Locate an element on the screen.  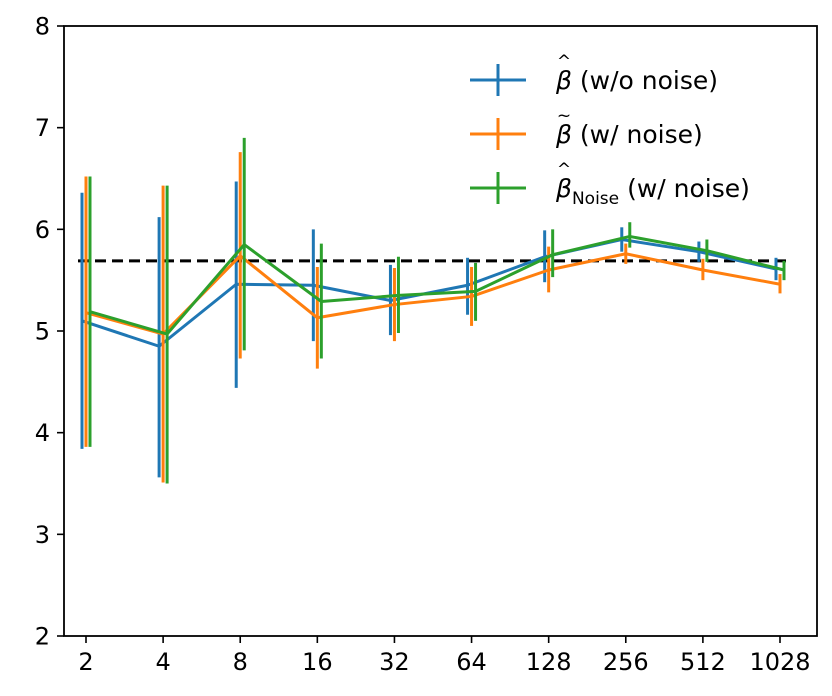
y-tick-label: 5 is located at coordinates (42, 332).